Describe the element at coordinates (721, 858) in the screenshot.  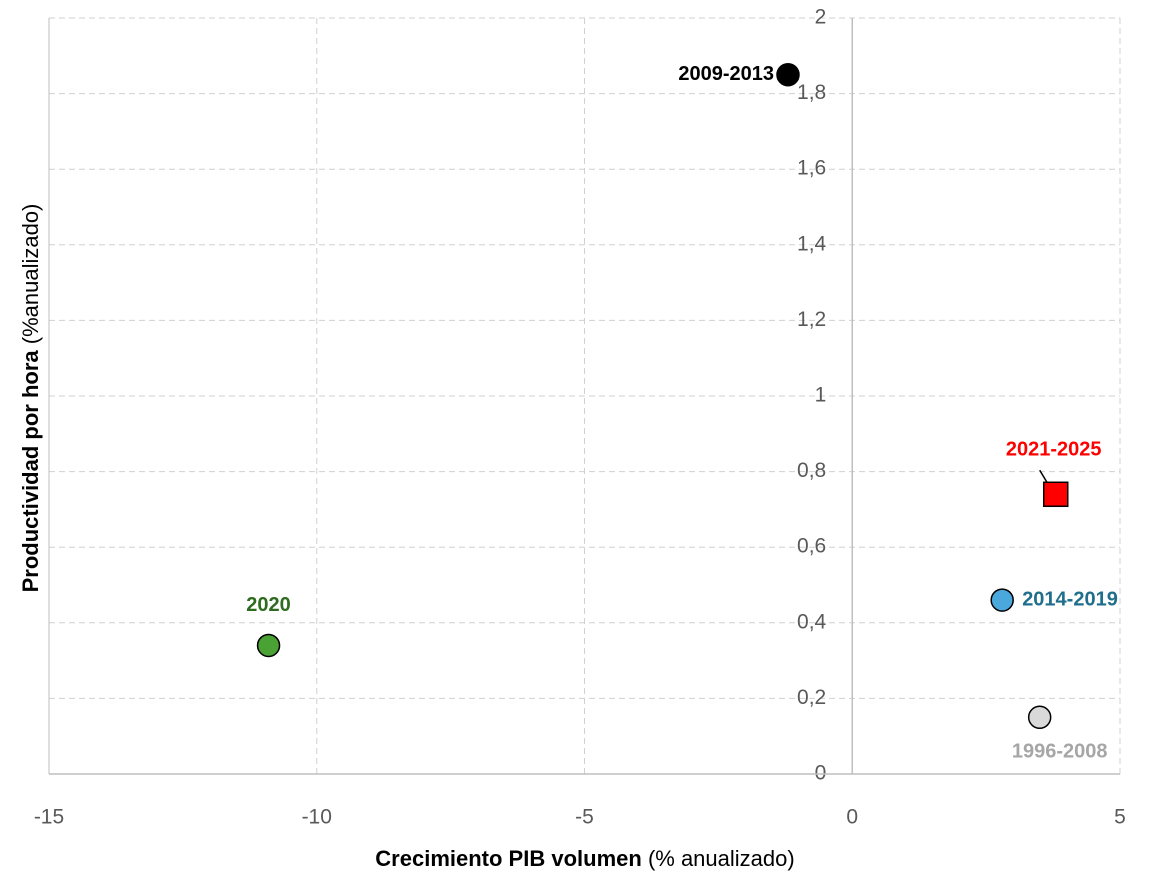
I see `x-axis-label-rest: (% anualizado)` at that location.